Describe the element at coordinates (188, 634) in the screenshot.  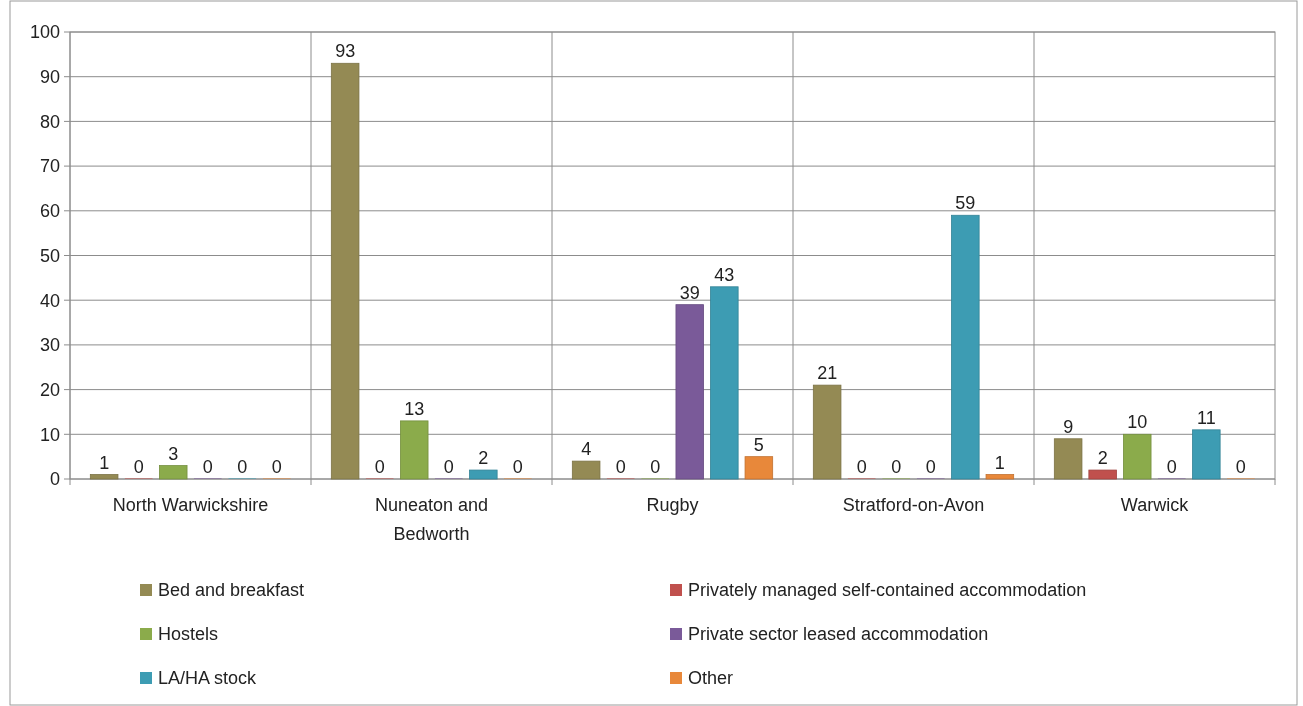
I see `legend-label: Hostels` at that location.